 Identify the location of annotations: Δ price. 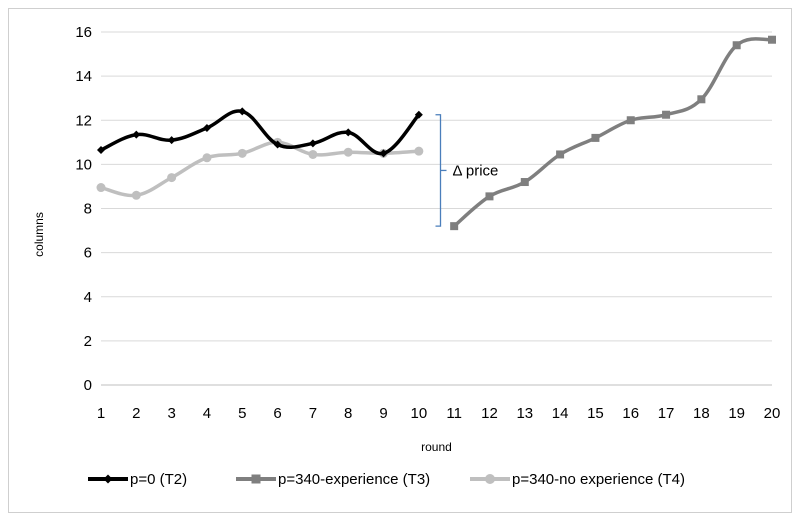
(467, 170).